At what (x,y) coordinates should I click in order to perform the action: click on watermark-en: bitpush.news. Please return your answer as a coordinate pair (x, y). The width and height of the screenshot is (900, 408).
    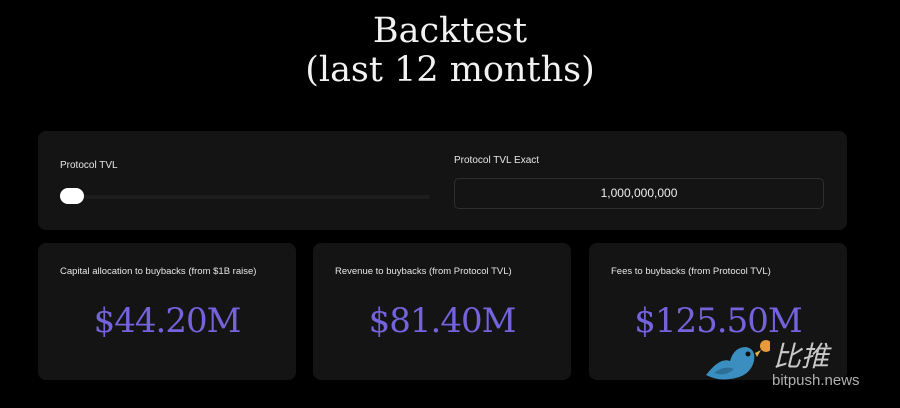
    Looking at the image, I should click on (816, 380).